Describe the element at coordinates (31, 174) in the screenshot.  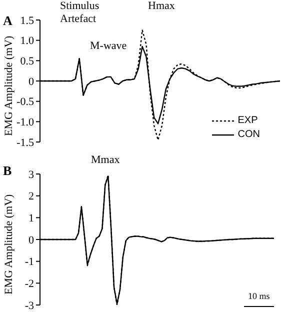
I see `y-tick-label: 3` at that location.